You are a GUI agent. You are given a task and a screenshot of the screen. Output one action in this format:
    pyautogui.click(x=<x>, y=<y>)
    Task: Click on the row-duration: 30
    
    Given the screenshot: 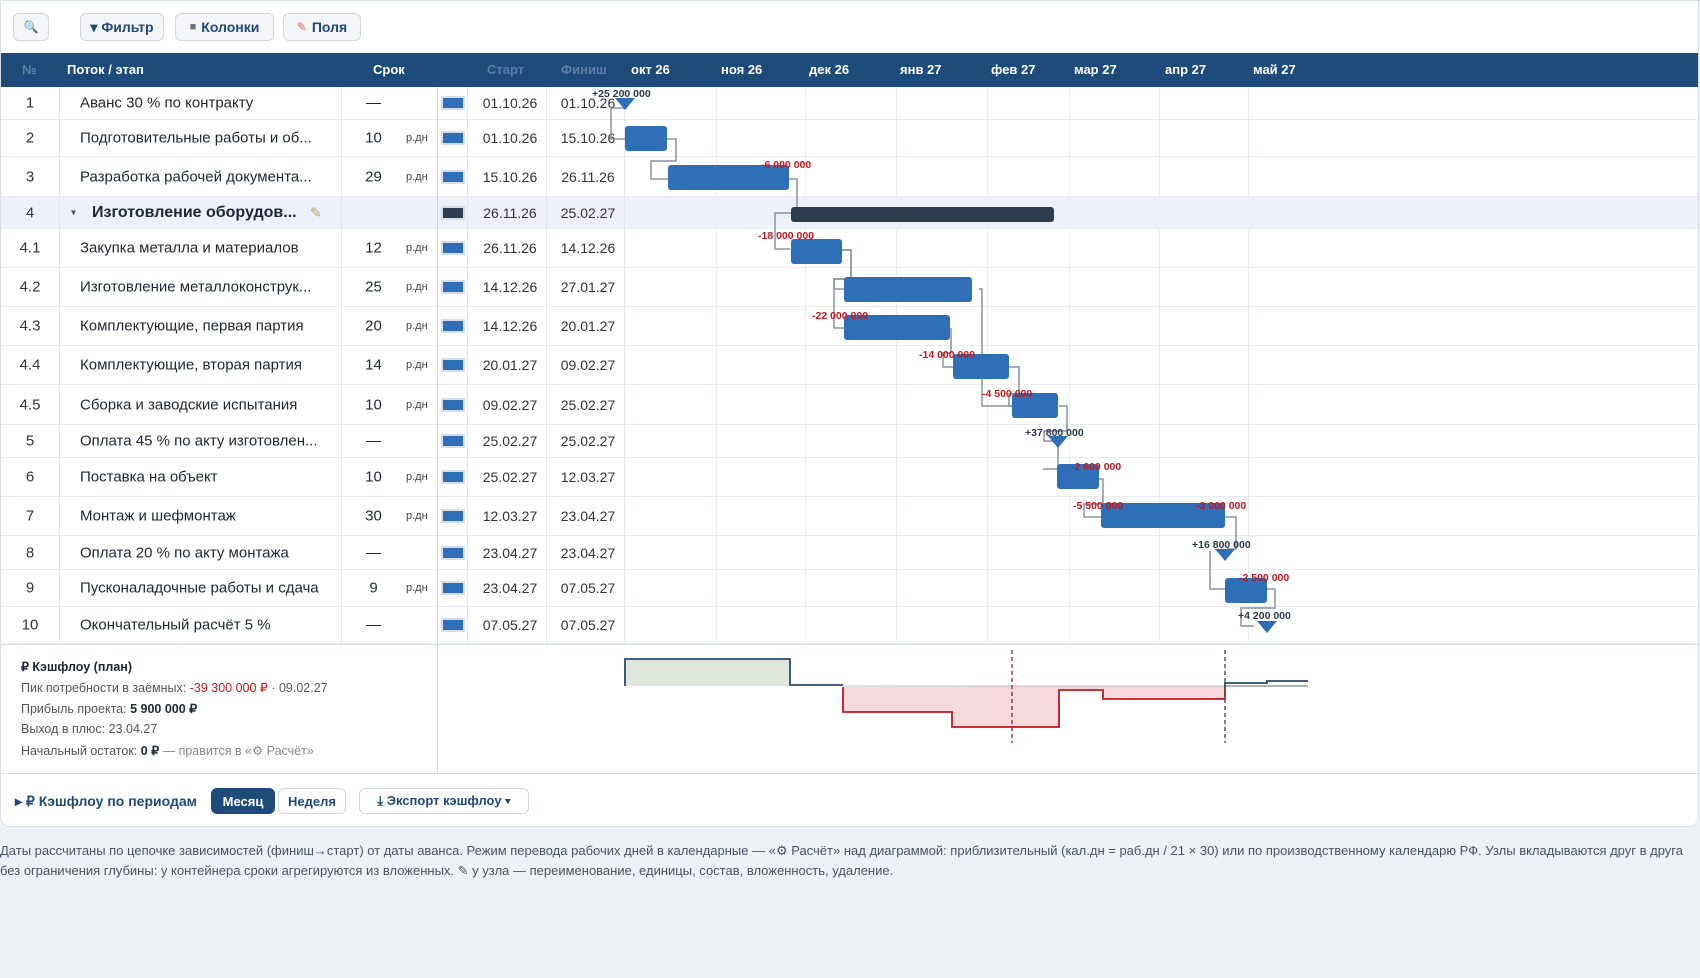 What is the action you would take?
    pyautogui.click(x=373, y=516)
    